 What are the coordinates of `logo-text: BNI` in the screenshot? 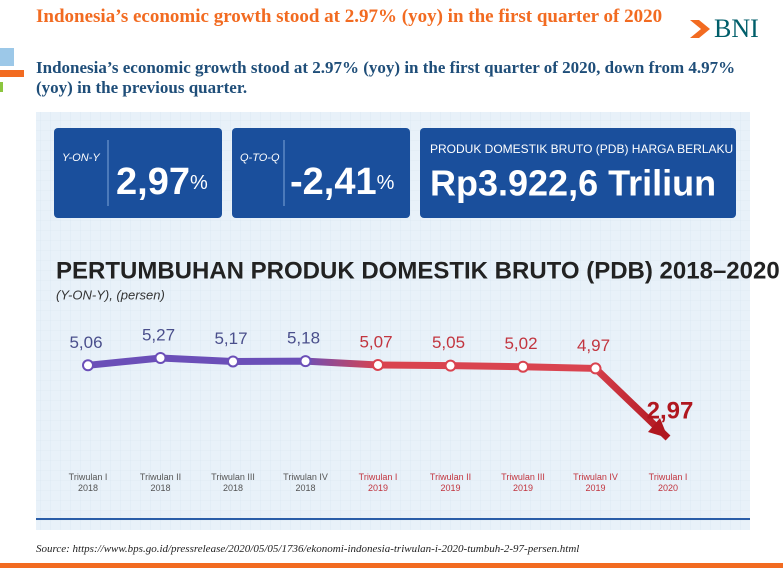 It's located at (736, 28).